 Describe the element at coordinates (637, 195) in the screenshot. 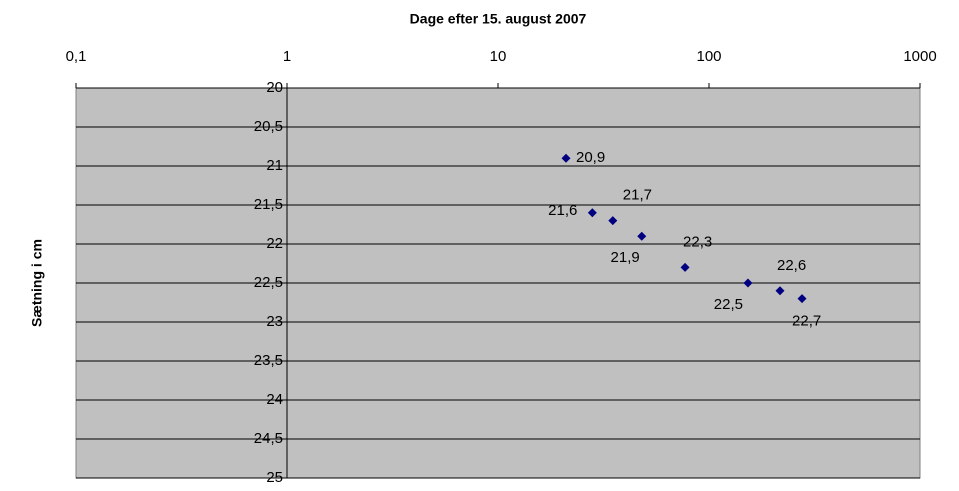

I see `data-label: 21,7` at that location.